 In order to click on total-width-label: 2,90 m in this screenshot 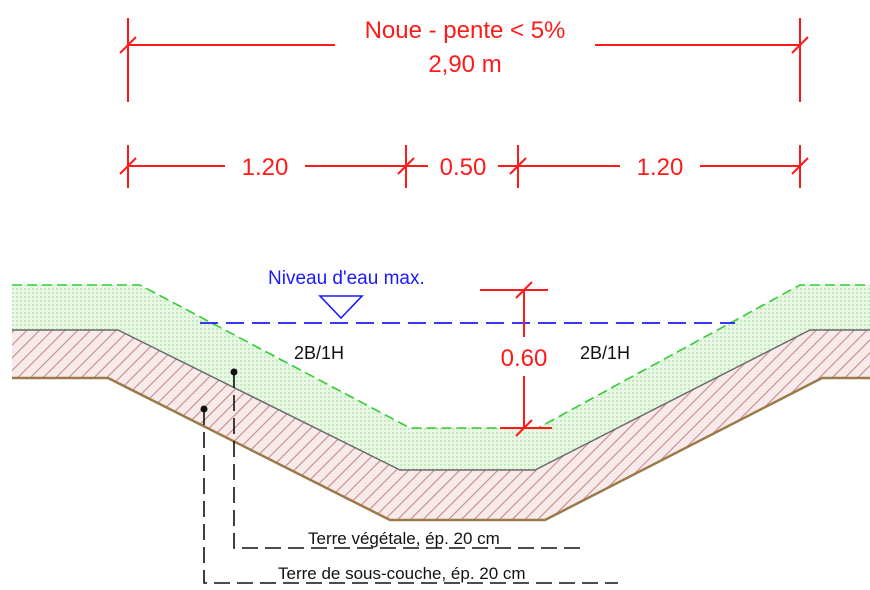, I will do `click(464, 64)`.